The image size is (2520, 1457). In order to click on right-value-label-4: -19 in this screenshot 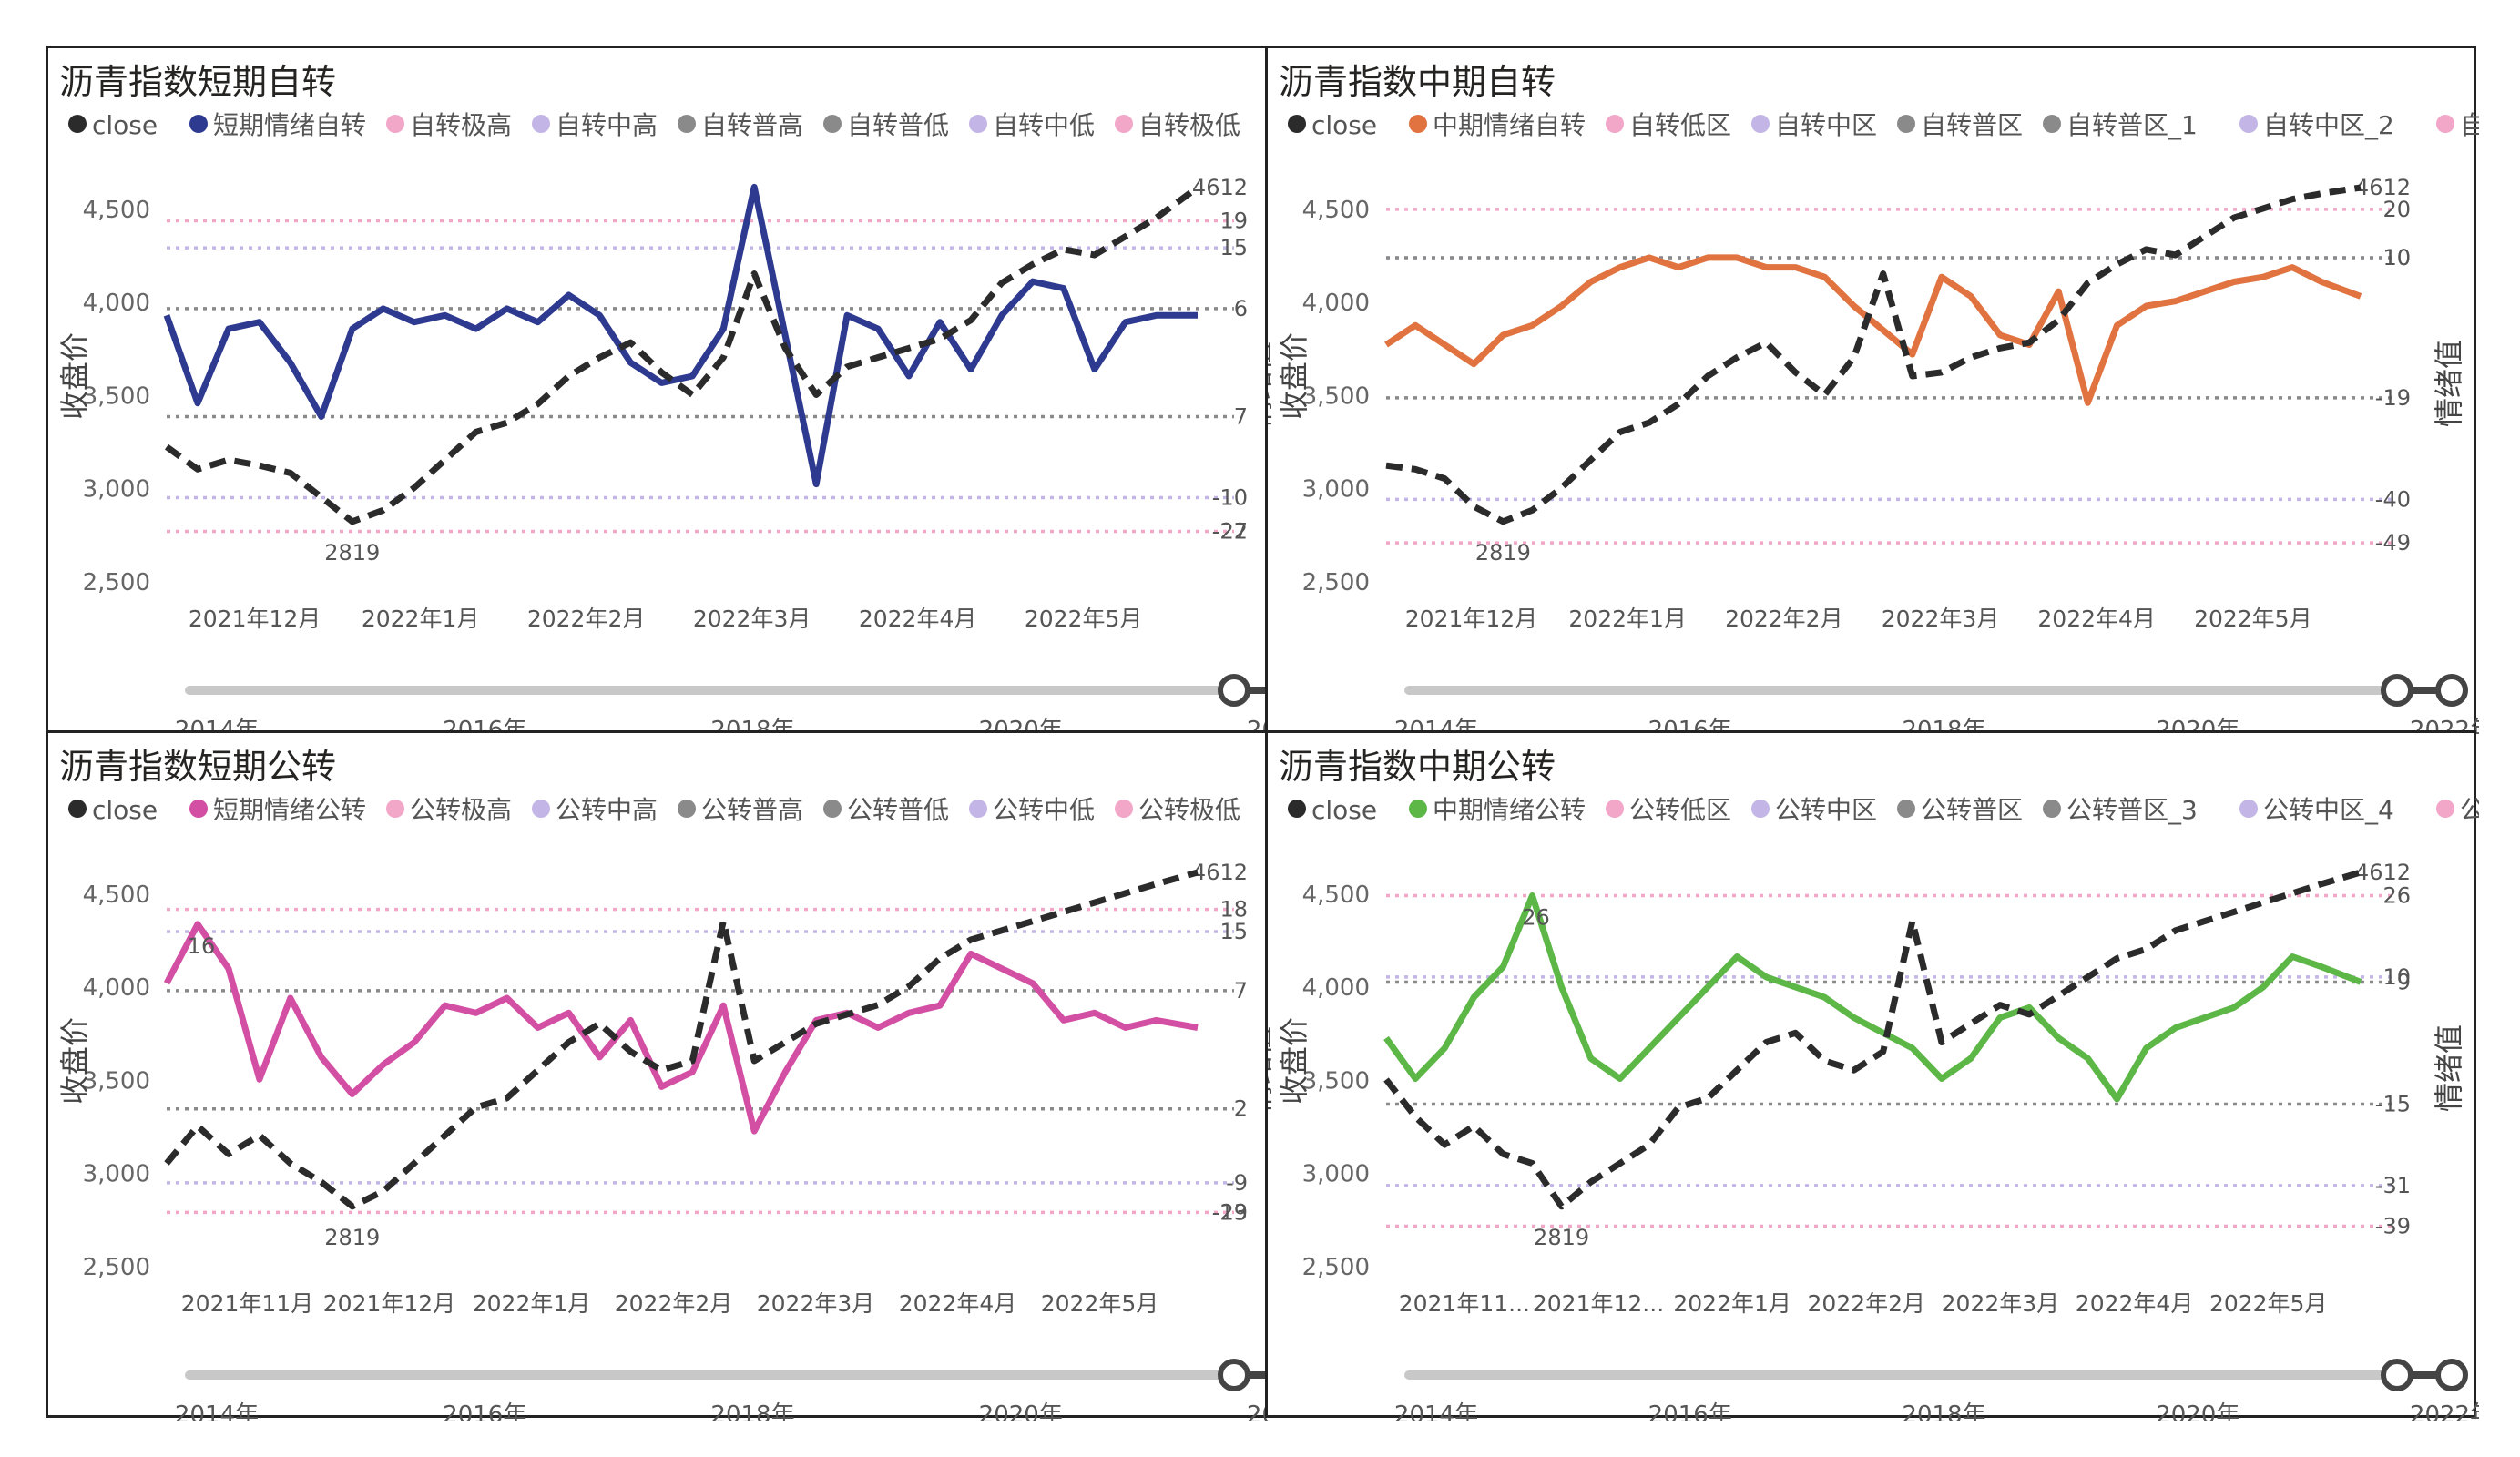, I will do `click(2393, 398)`.